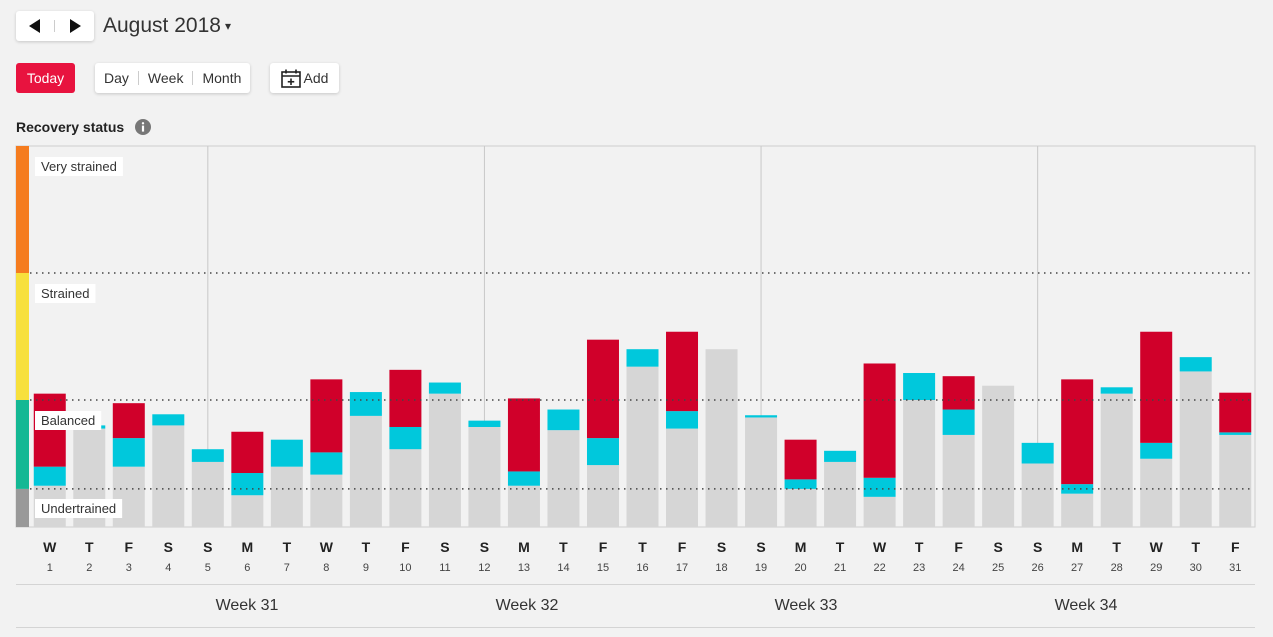 This screenshot has width=1273, height=637. What do you see at coordinates (221, 78) in the screenshot?
I see `view-month-button: Month` at bounding box center [221, 78].